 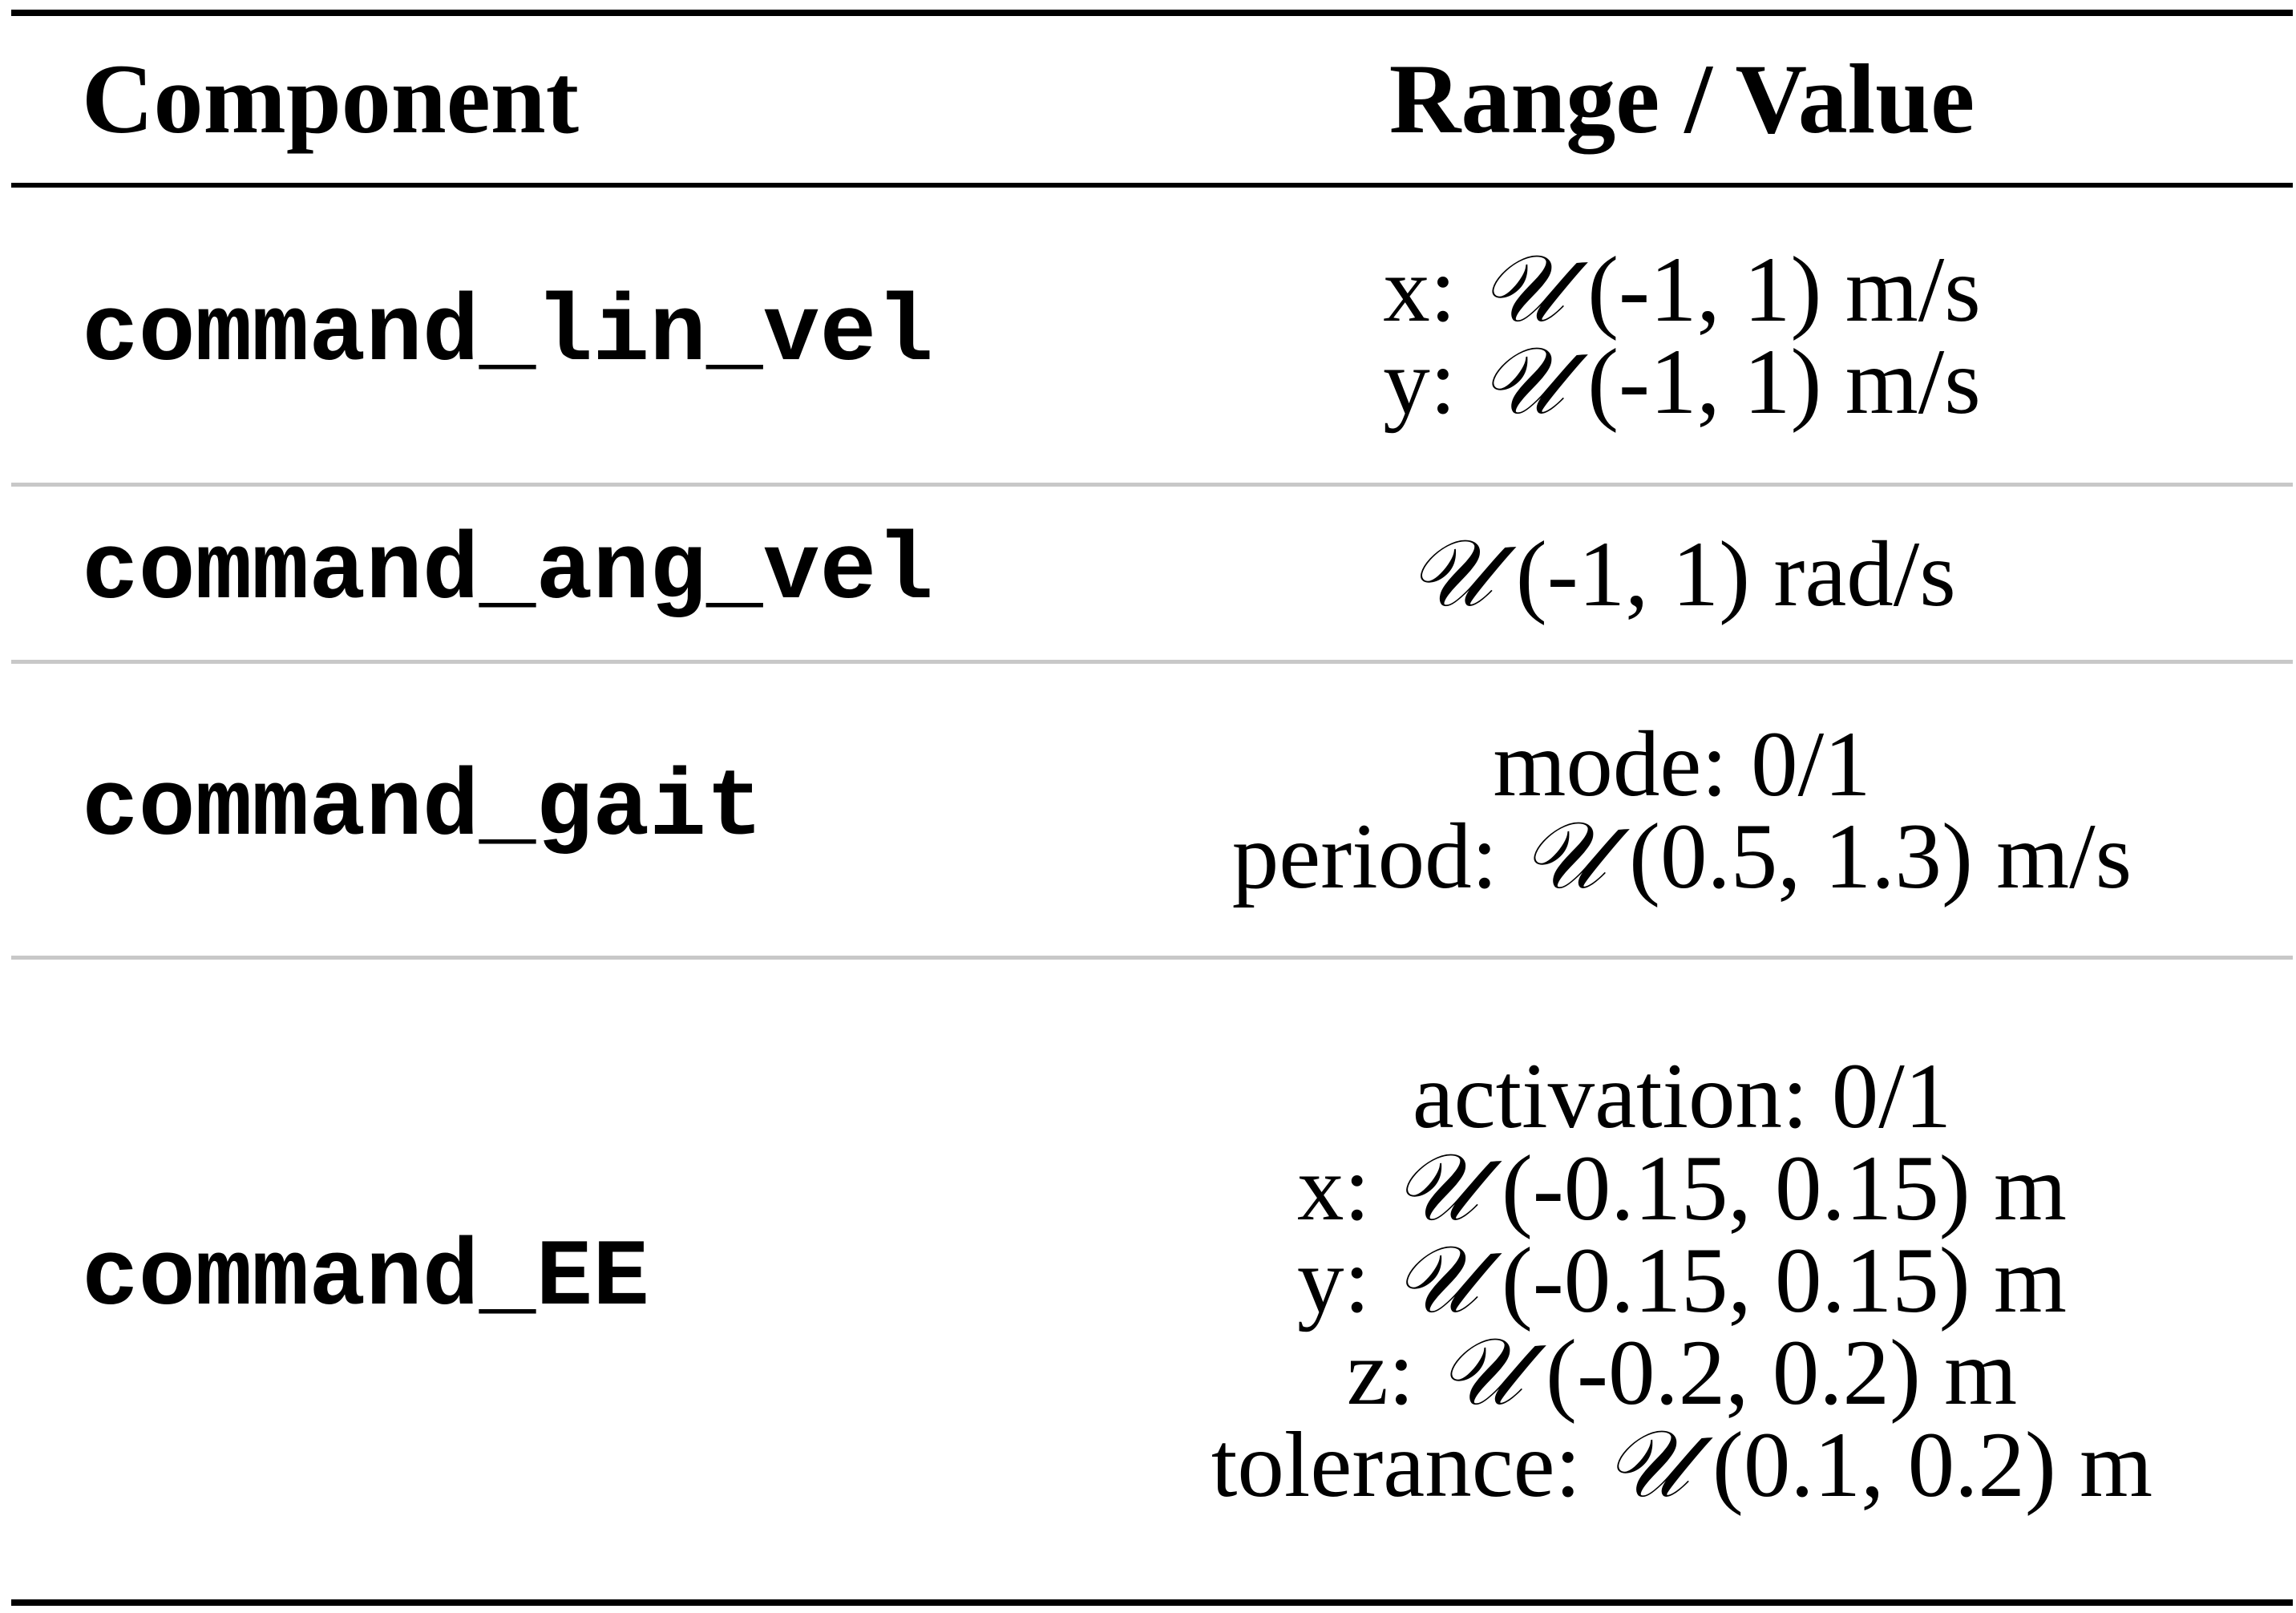 I want to click on value-range: (-1, 1) rad/s, so click(x=1724, y=574).